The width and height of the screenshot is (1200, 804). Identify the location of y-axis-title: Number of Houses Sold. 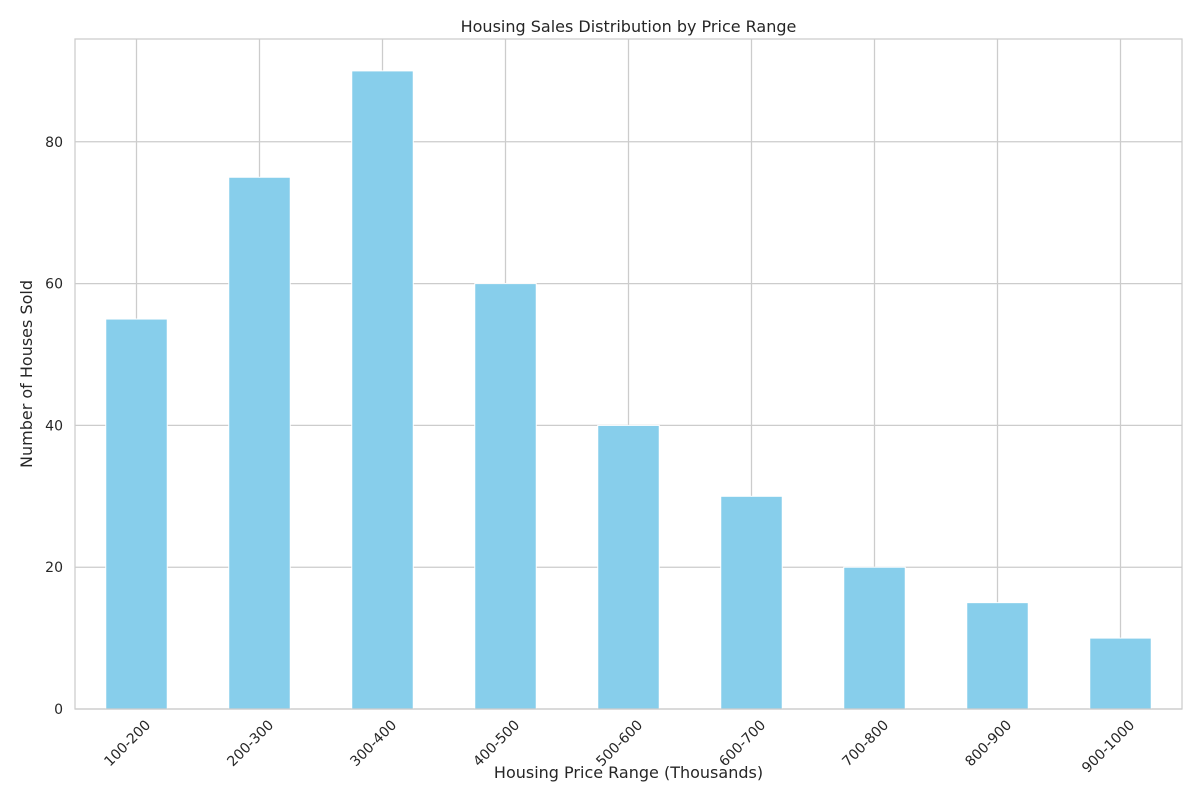
(26, 374).